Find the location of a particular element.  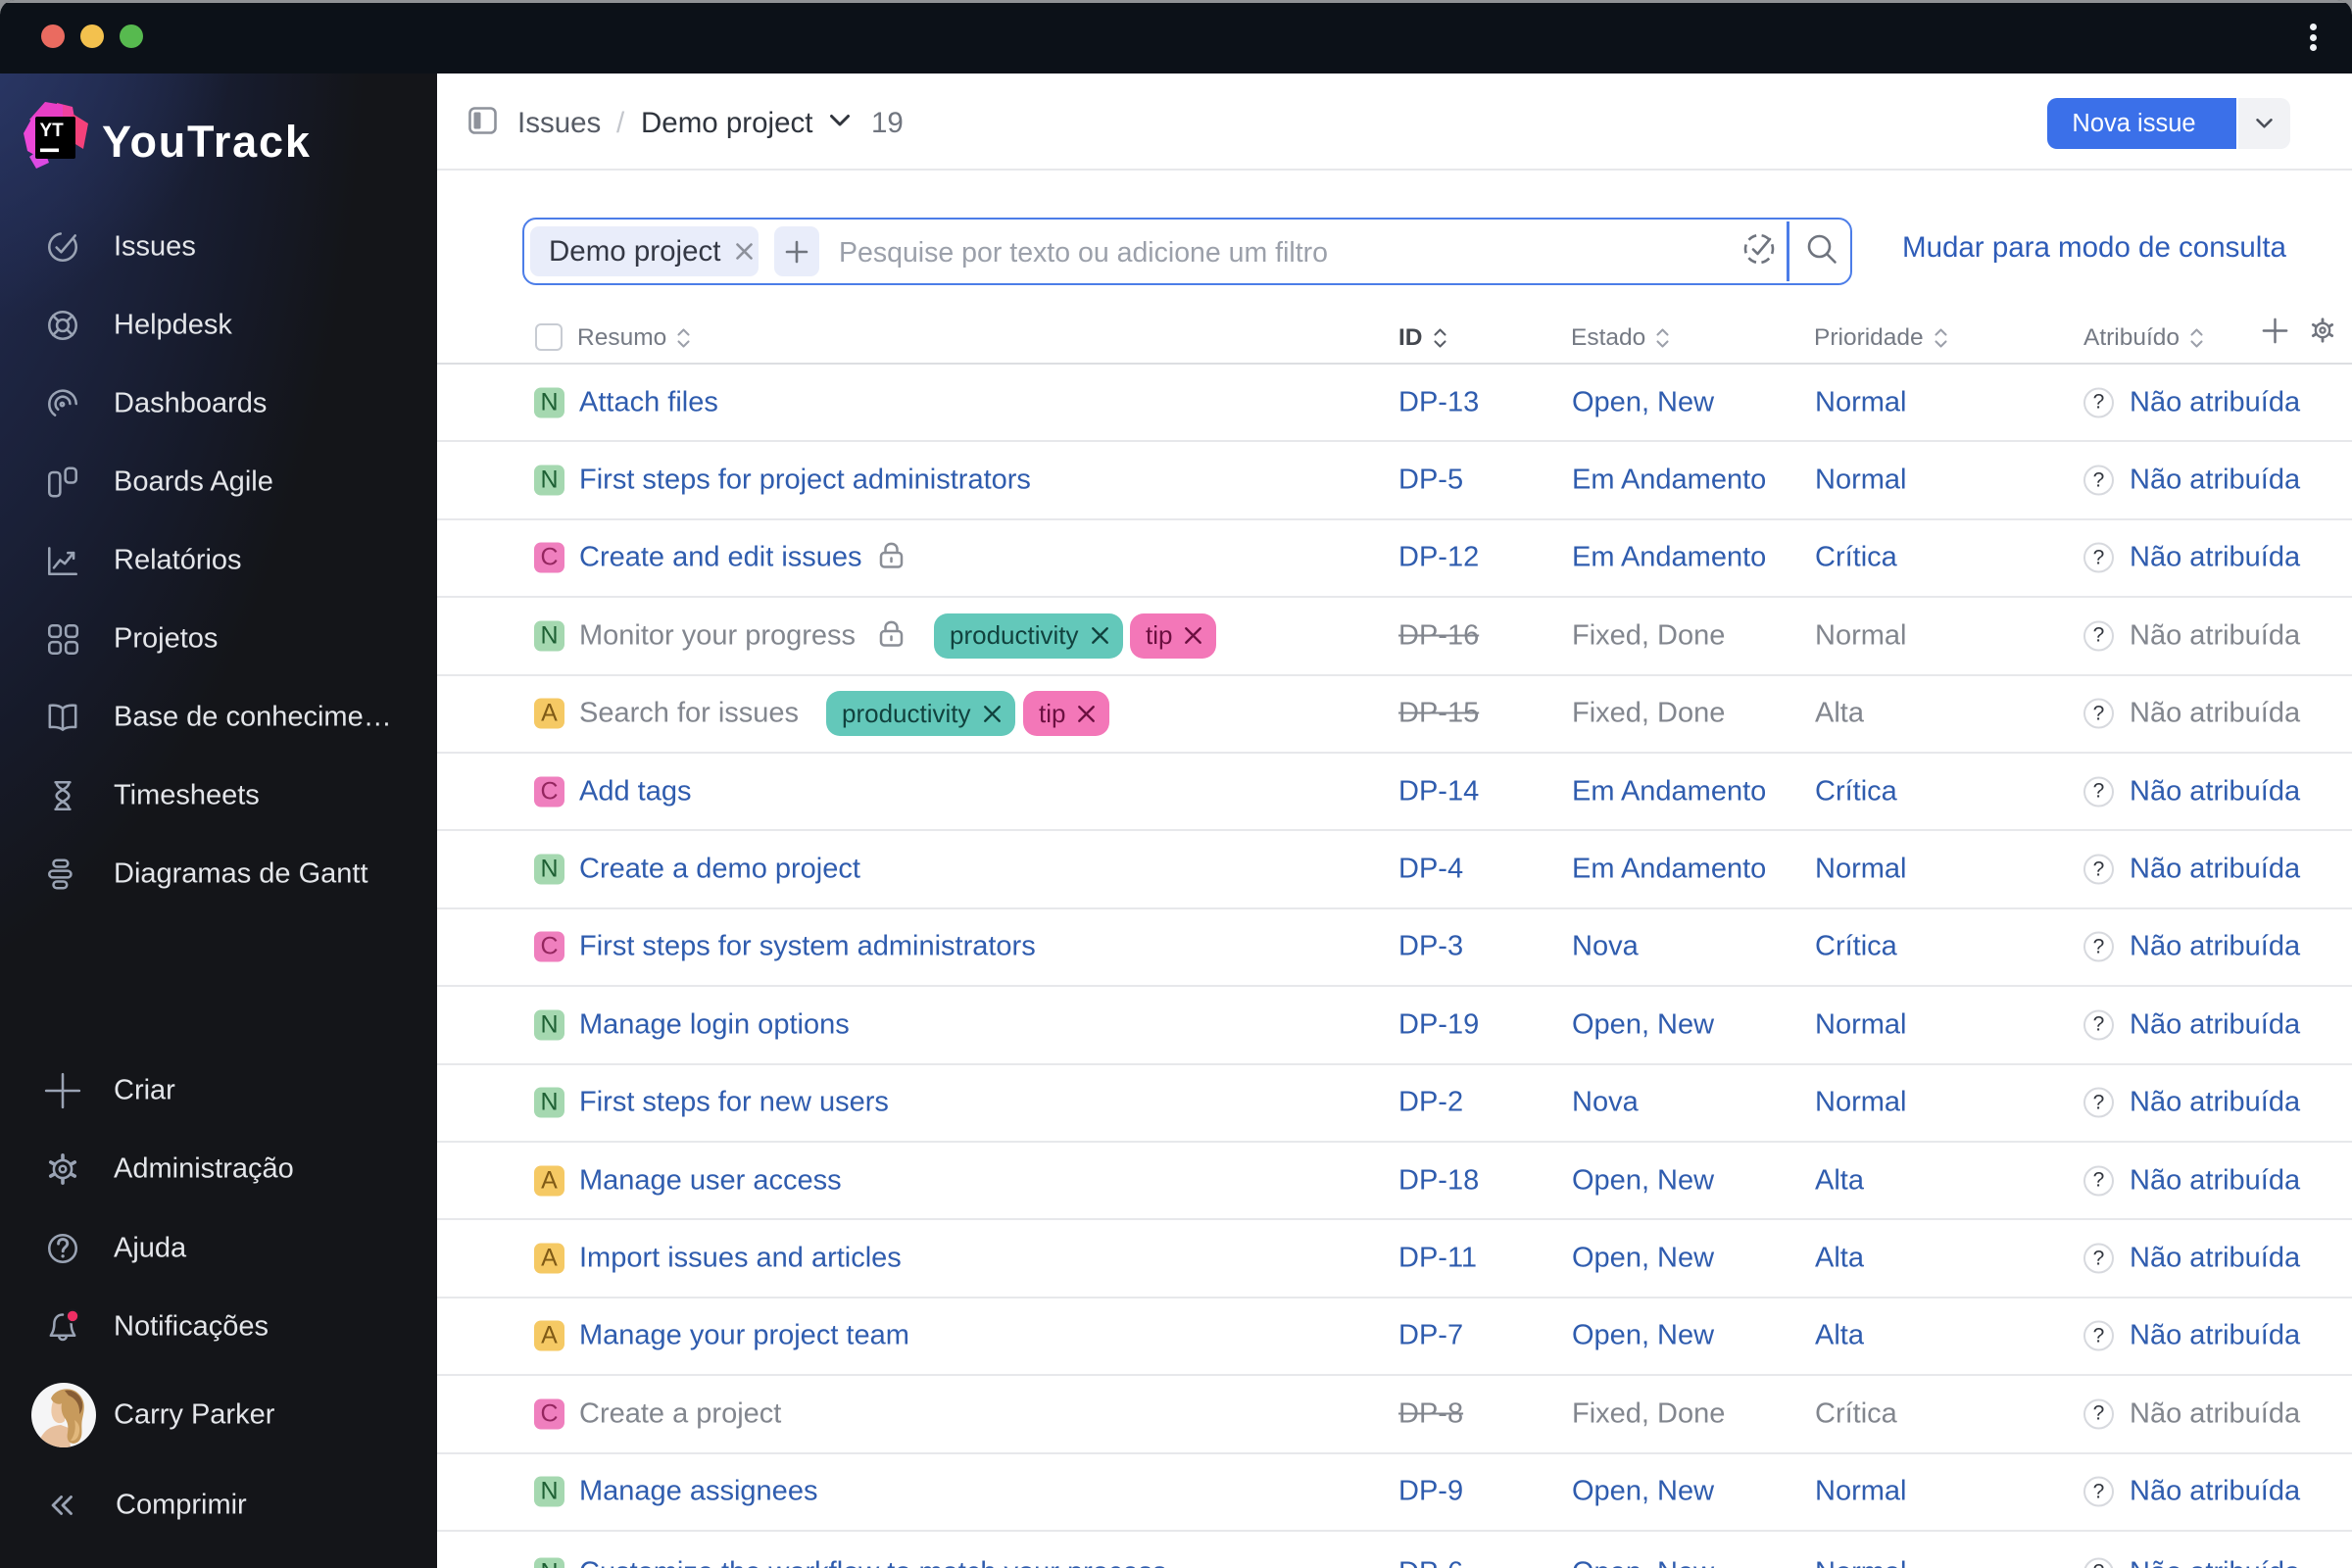

svg-text: YT is located at coordinates (52, 131).